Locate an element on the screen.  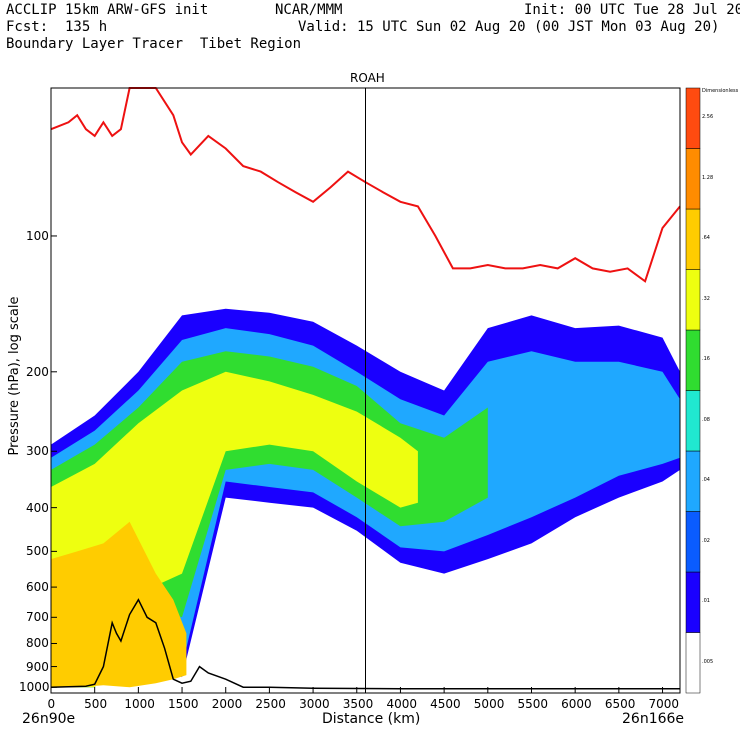
colorbar-label: .005 is located at coordinates (708, 661).